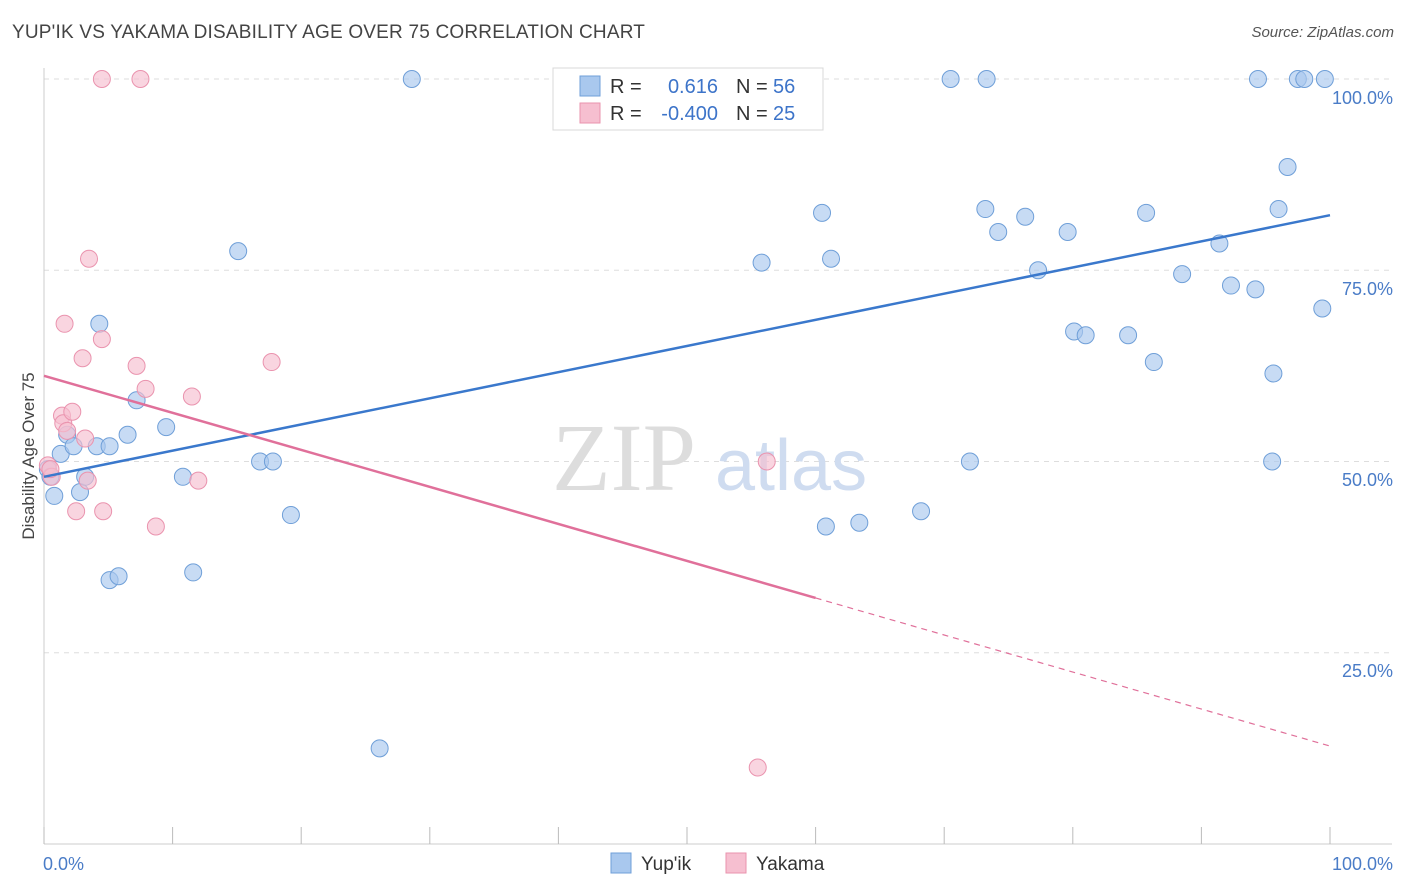  I want to click on y-tick-label-0: 100.0%, so click(1362, 98).